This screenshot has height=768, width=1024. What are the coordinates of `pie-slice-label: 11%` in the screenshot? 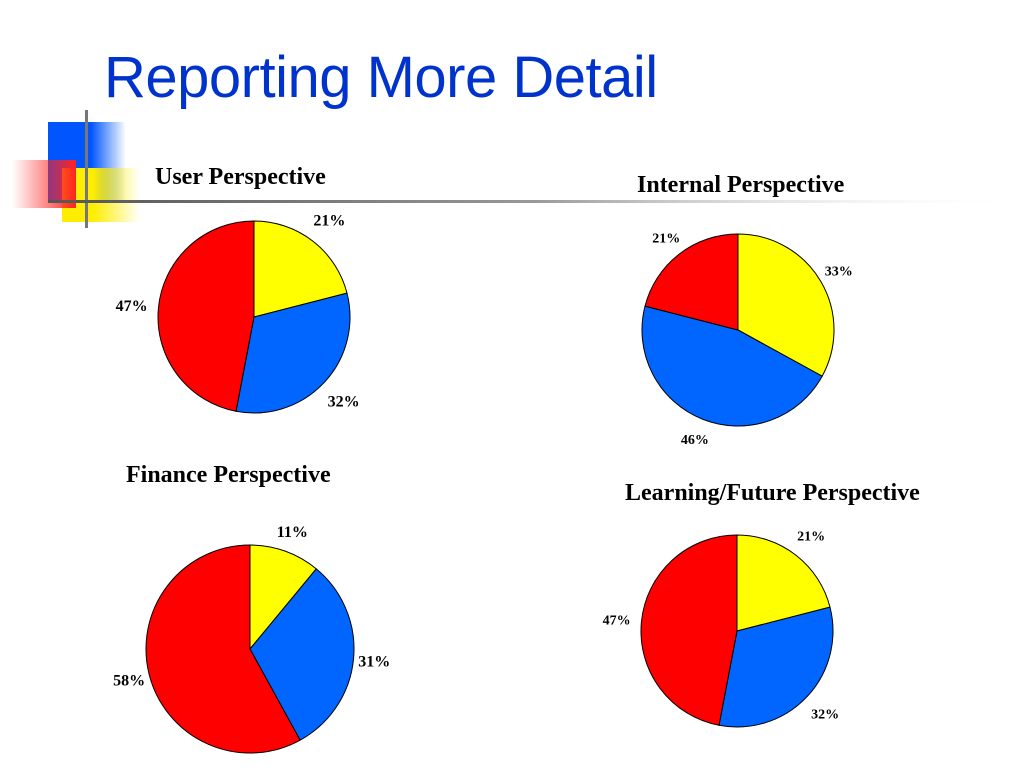 It's located at (292, 532).